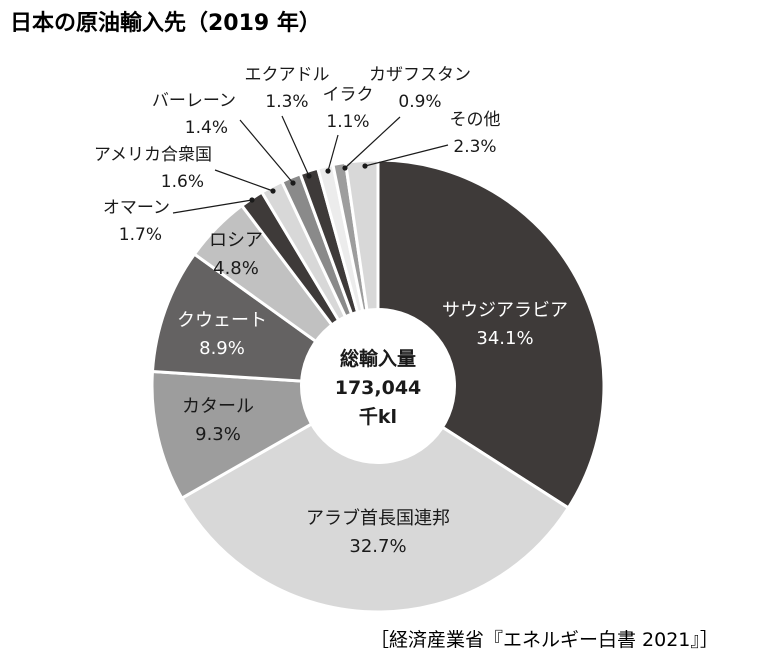  I want to click on center-label-unit: 千kl, so click(378, 417).